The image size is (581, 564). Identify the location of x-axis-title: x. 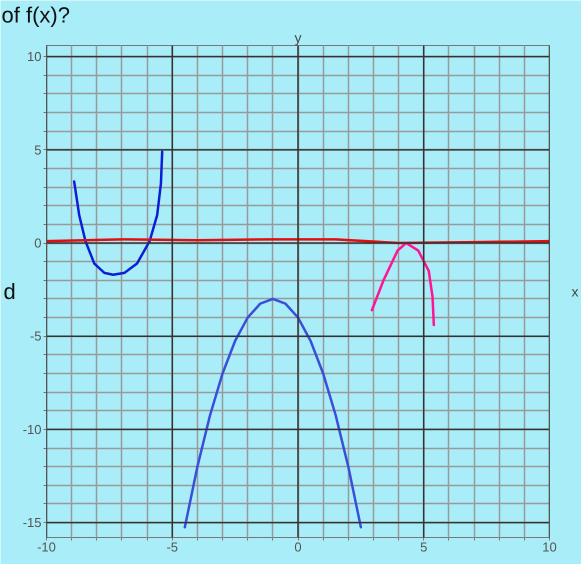
(575, 292).